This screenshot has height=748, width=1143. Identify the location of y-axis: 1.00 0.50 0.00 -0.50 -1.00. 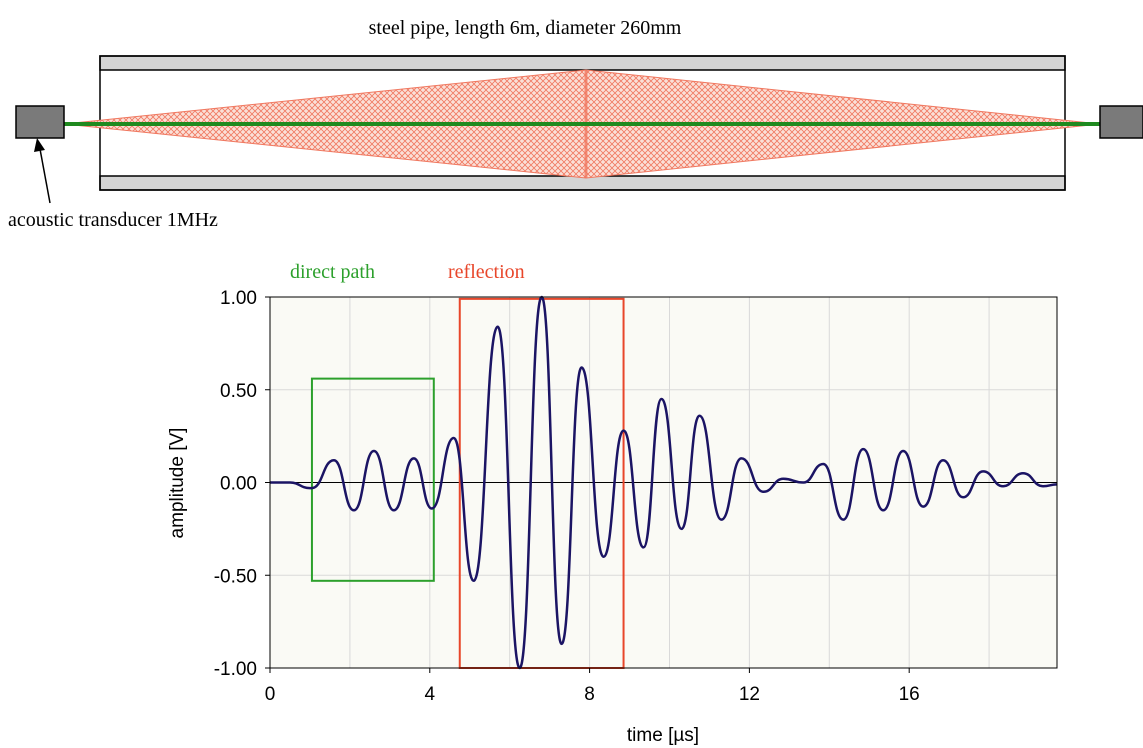
(242, 484).